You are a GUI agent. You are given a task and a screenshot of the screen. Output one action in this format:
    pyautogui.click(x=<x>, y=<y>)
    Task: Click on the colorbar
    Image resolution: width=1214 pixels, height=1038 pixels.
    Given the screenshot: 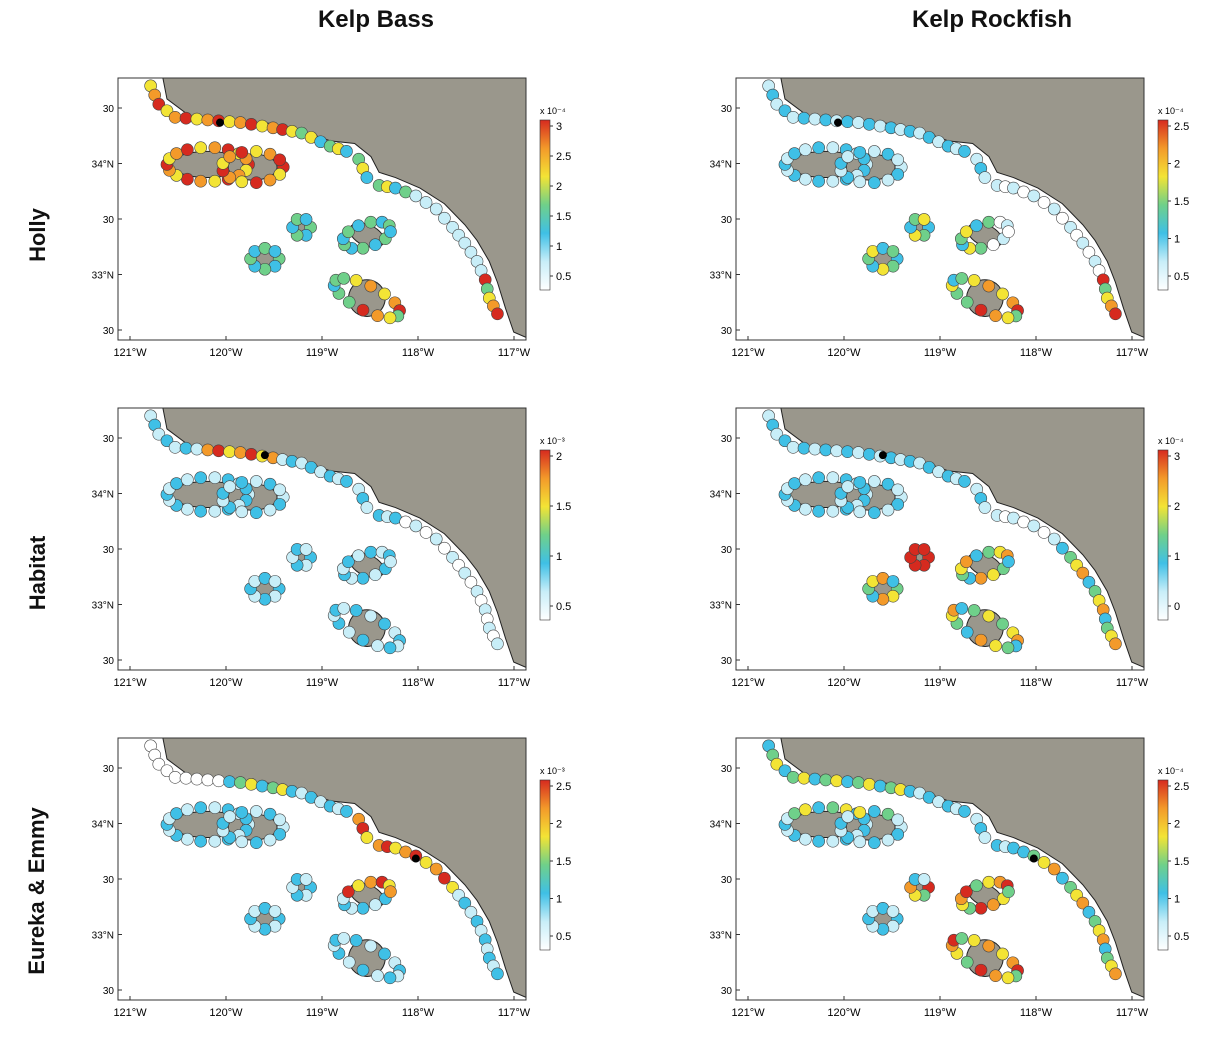 What is the action you would take?
    pyautogui.click(x=1163, y=865)
    